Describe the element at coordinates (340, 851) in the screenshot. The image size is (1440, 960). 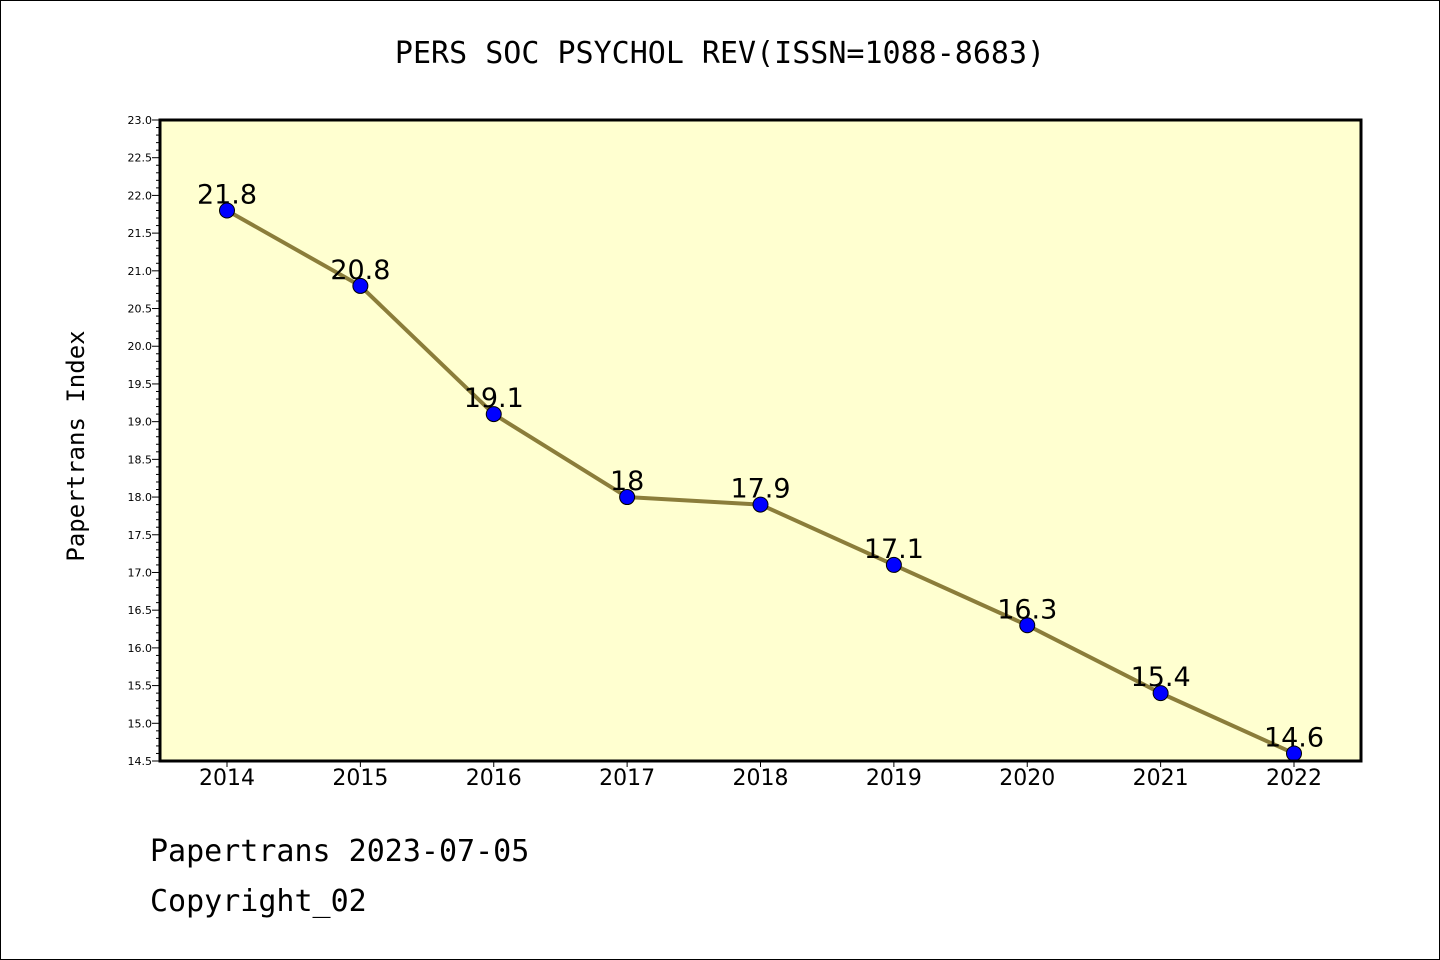
I see `footer-date: Papertrans 2023-07-05` at that location.